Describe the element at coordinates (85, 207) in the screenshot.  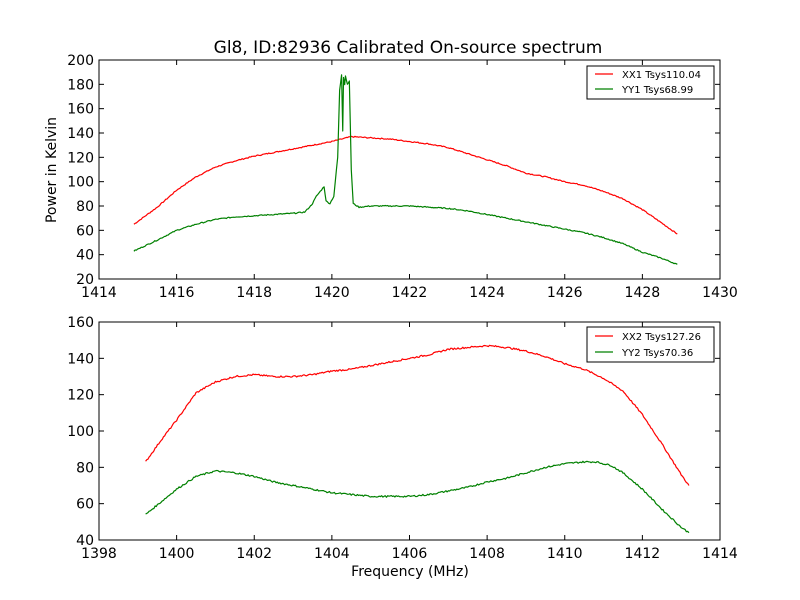
I see `top-y-tick-label: 80` at that location.